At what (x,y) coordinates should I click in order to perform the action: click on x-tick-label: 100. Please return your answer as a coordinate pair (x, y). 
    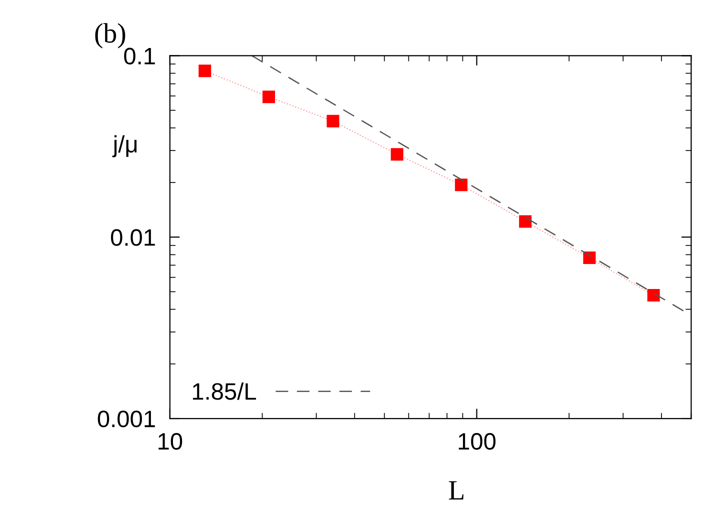
    Looking at the image, I should click on (477, 441).